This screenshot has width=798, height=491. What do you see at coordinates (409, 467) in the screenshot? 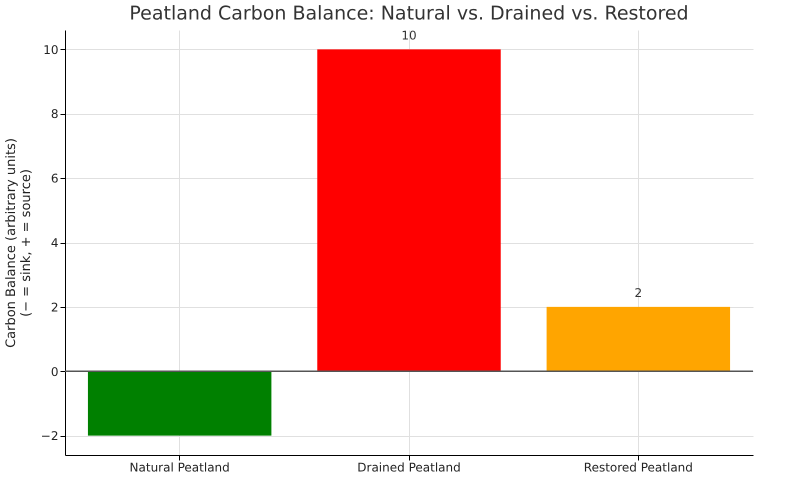
I see `x-tick-label: Drained Peatland` at bounding box center [409, 467].